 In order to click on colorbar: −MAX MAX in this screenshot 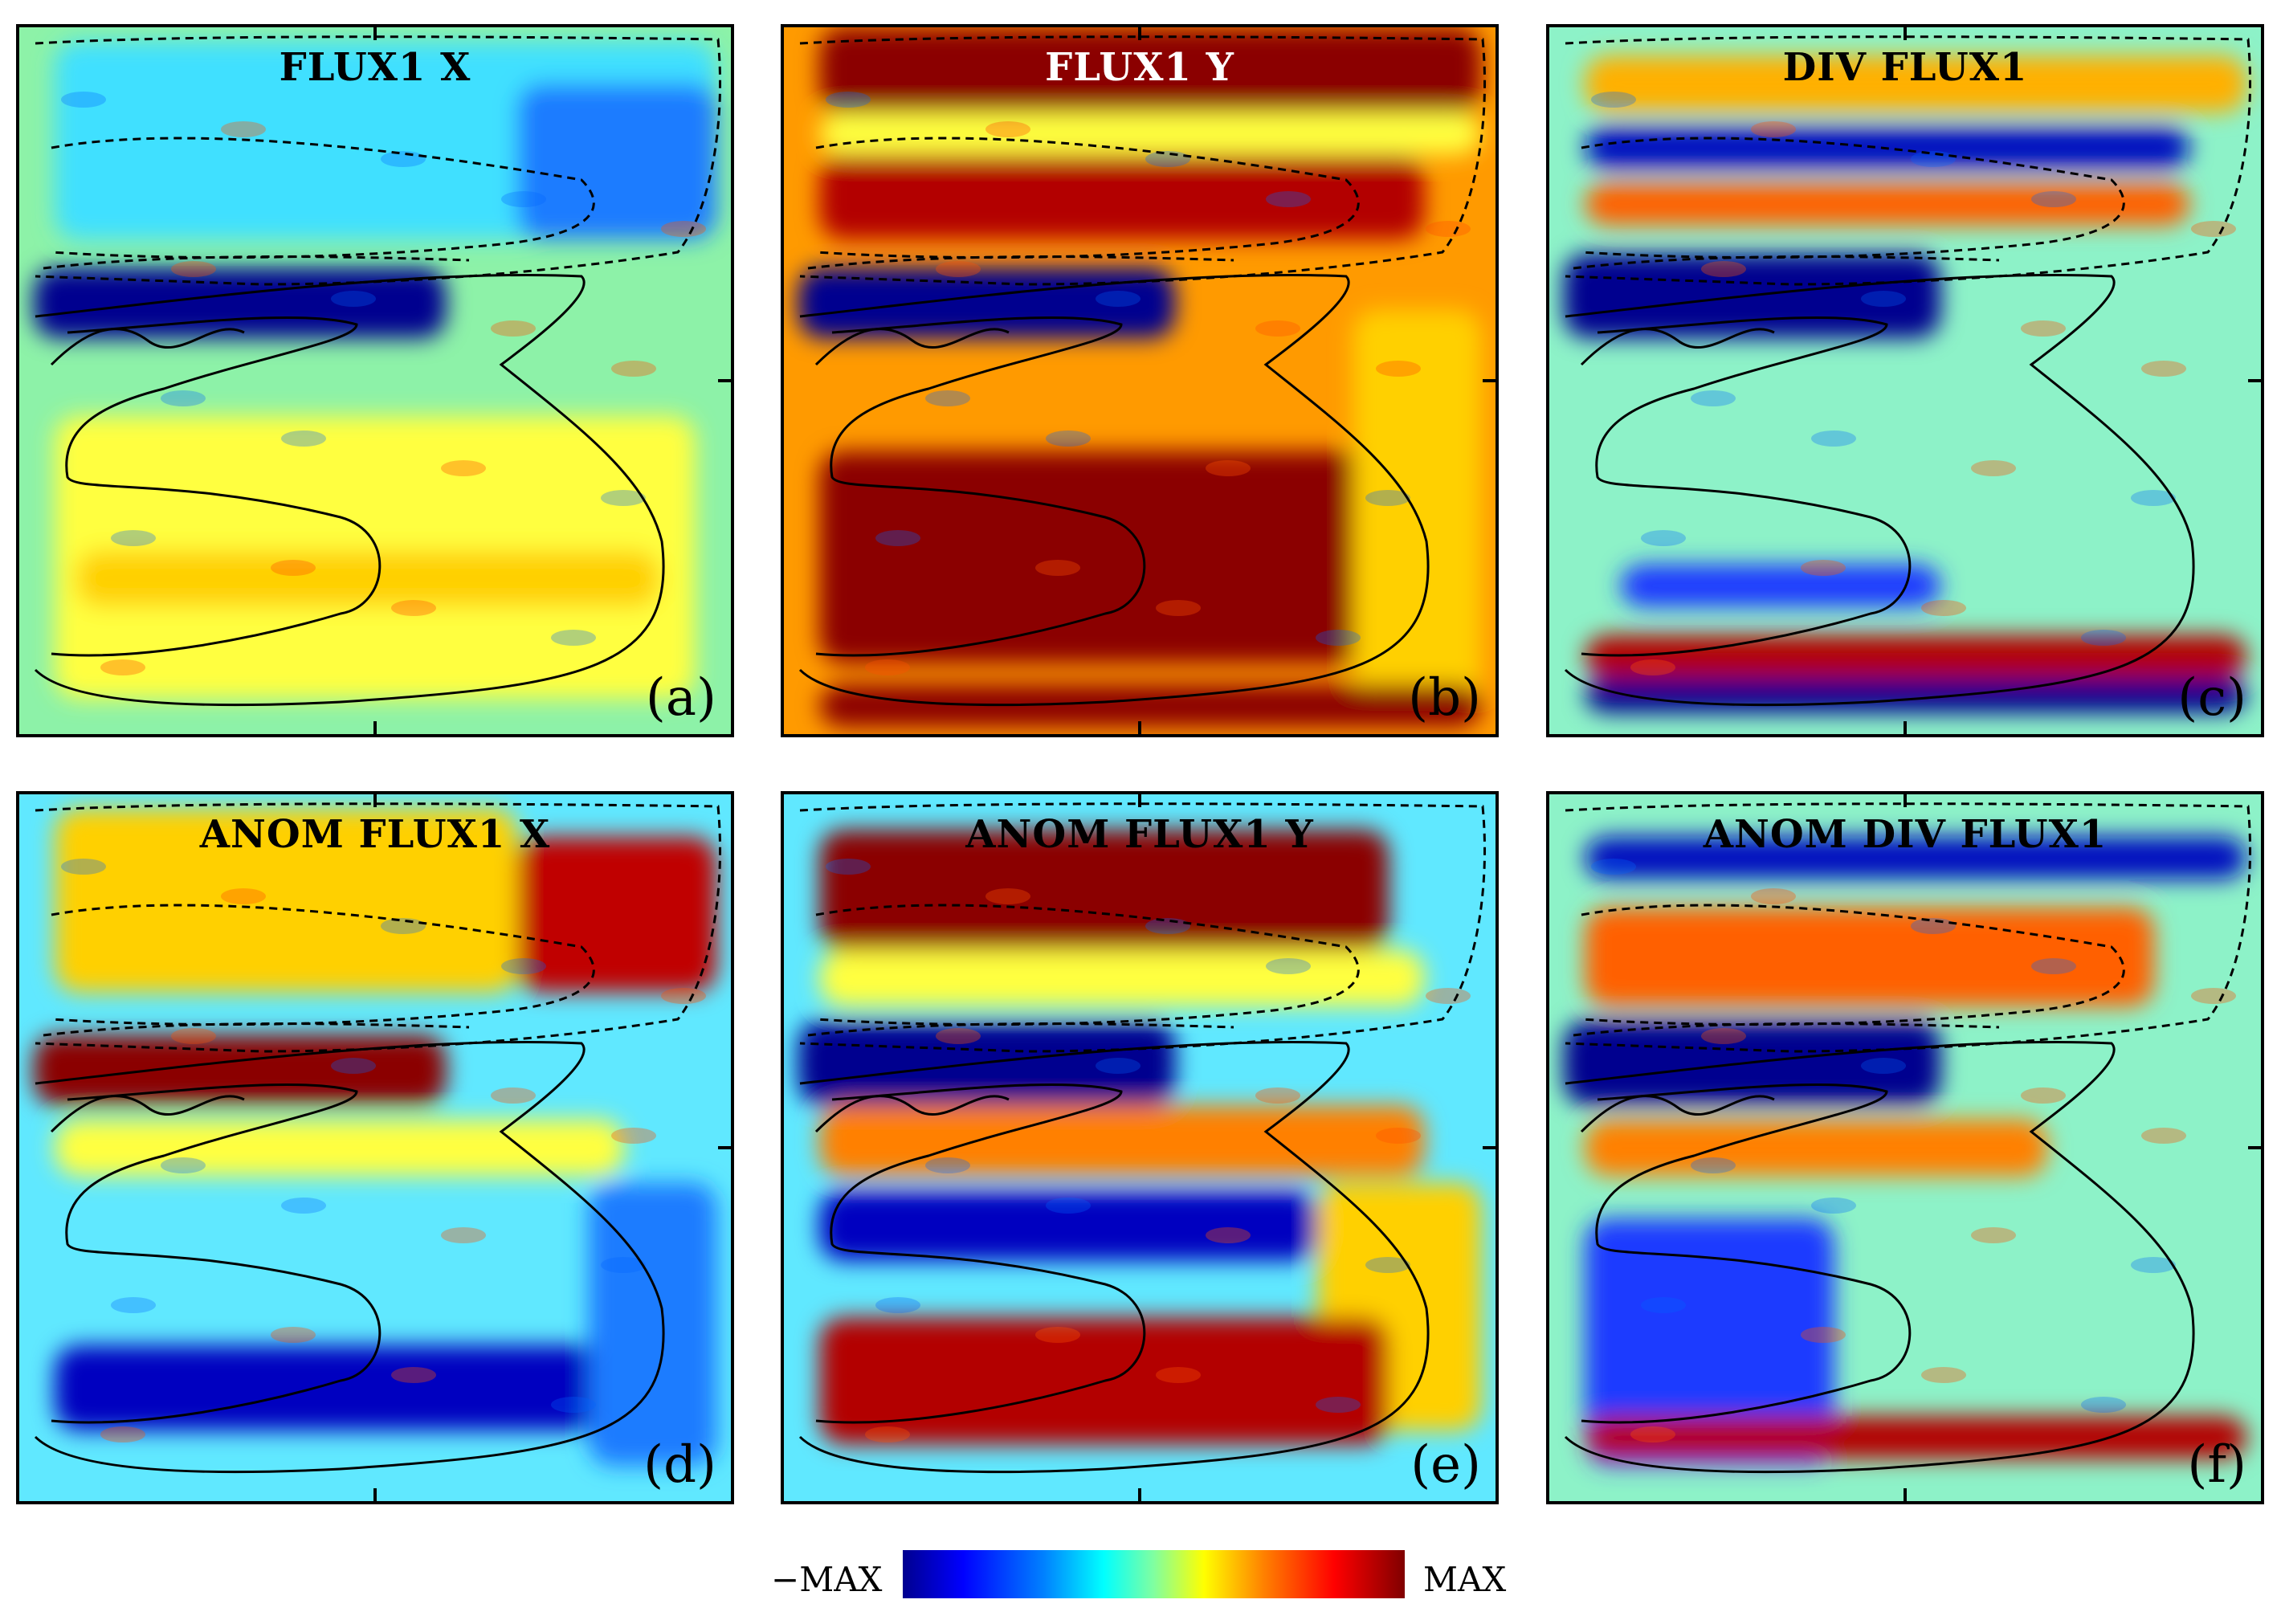, I will do `click(1140, 1578)`.